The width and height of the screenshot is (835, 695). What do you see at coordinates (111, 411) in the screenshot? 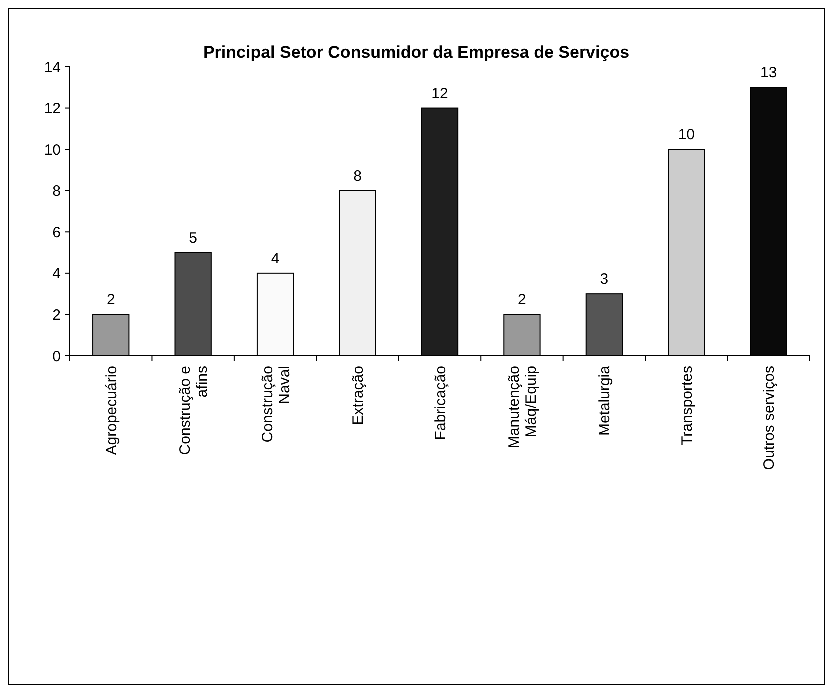
I see `x-tick-label: Agropecuário` at bounding box center [111, 411].